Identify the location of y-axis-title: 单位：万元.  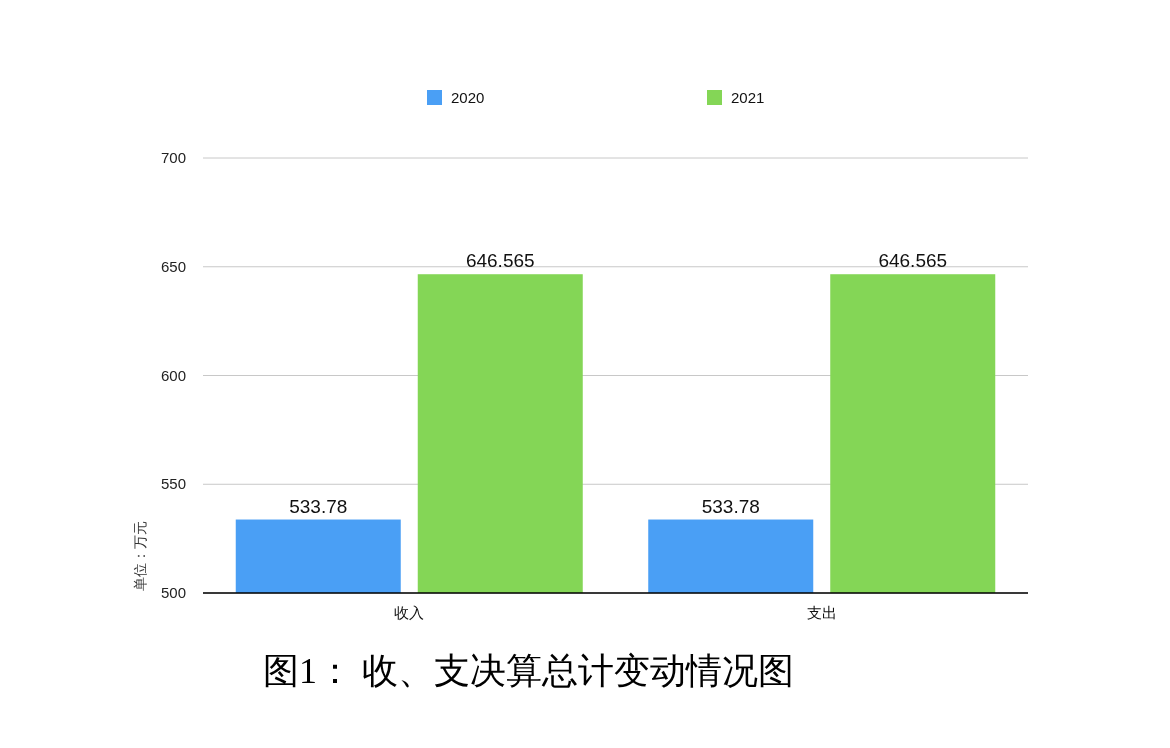
(140, 556).